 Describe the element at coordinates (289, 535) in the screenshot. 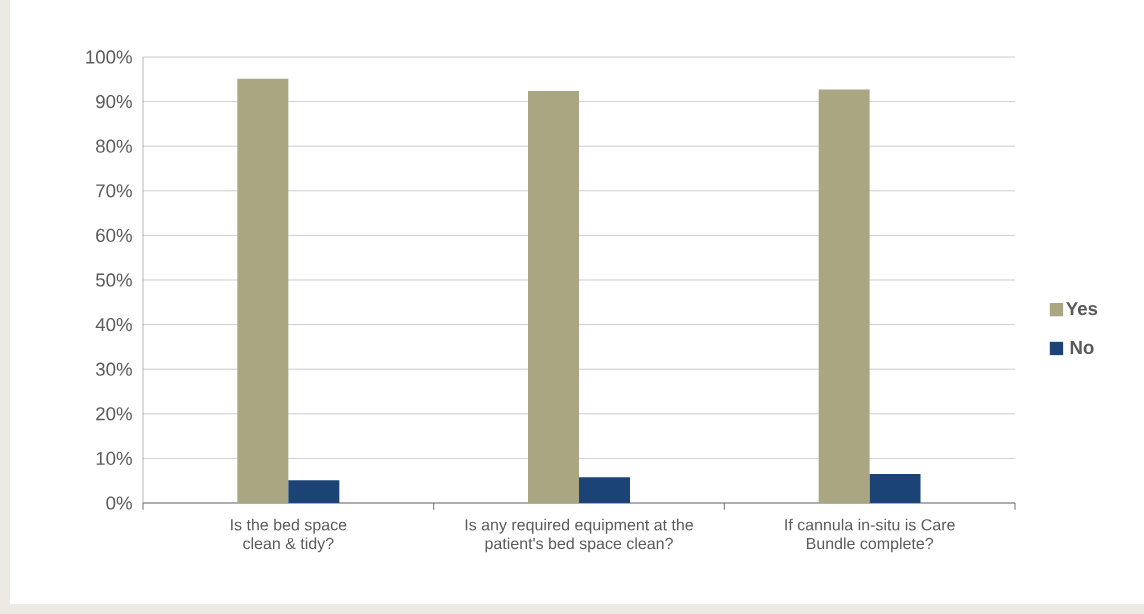

I see `x-tick-label: Is the bed space clean & tidy?` at that location.